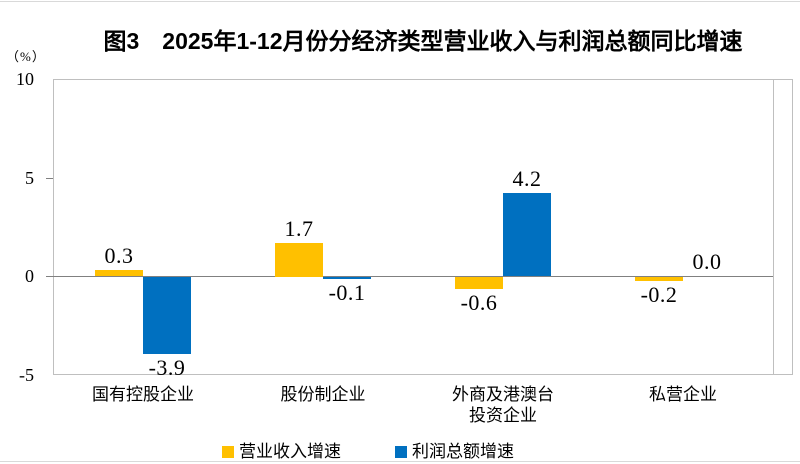 Image resolution: width=800 pixels, height=464 pixels. I want to click on legend: 营业收入增速 利润总额增速, so click(400, 452).